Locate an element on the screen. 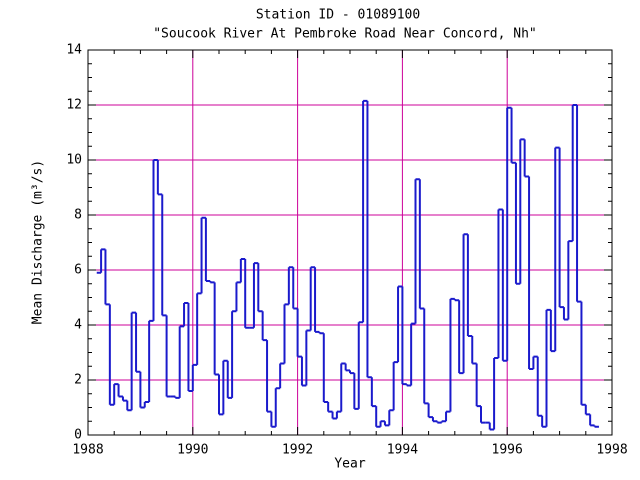  y-axis-label: Mean Discharge (m³/s) is located at coordinates (38, 242).